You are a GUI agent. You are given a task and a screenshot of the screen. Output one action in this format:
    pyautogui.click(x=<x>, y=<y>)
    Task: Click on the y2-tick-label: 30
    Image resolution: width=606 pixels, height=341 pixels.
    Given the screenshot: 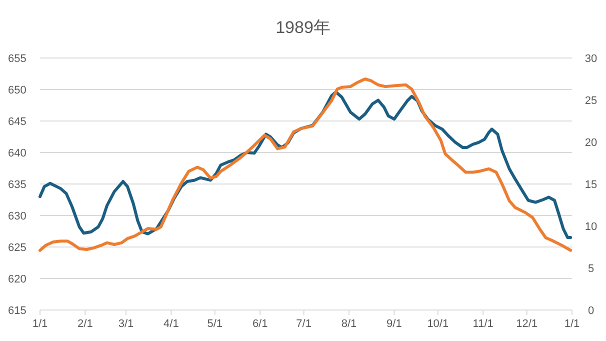 What is the action you would take?
    pyautogui.click(x=591, y=59)
    